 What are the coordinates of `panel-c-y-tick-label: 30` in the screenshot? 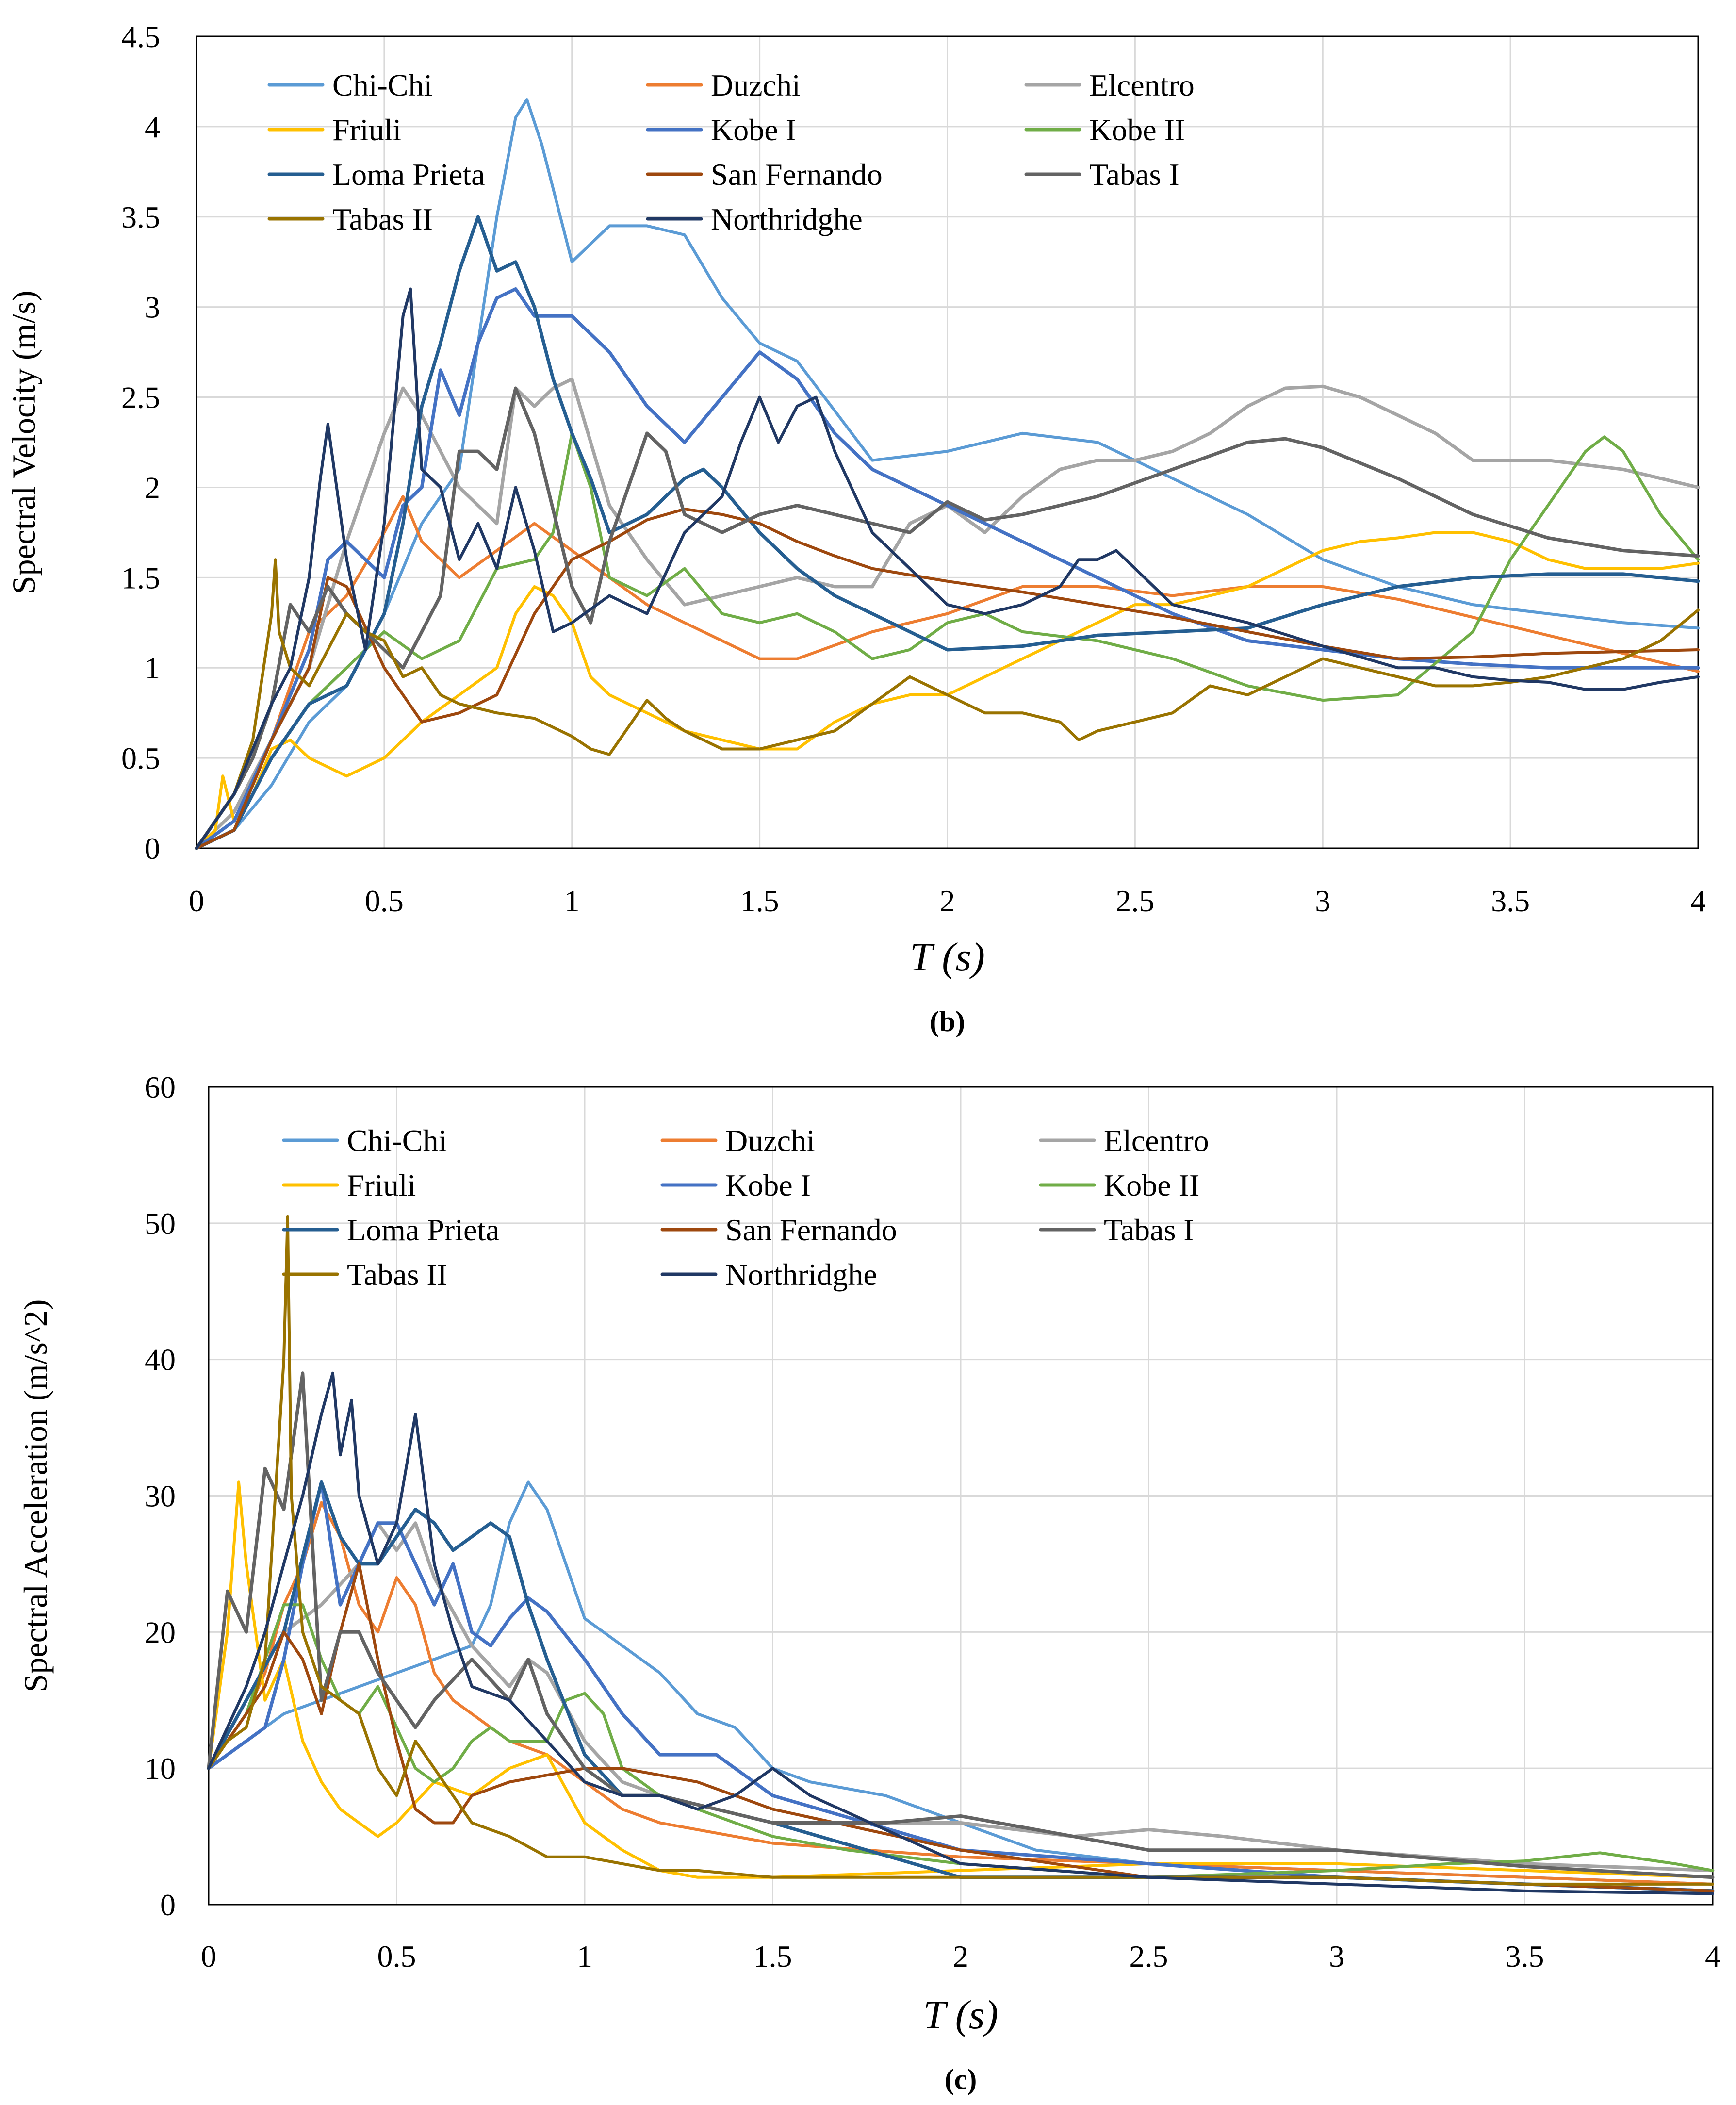 It's located at (160, 1496).